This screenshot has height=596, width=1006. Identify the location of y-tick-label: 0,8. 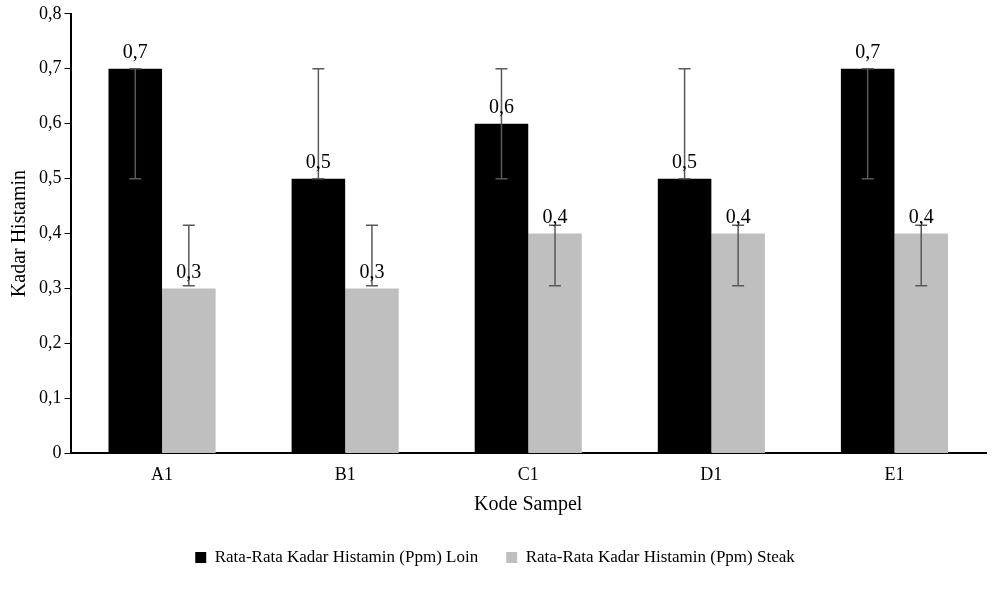
(50, 12).